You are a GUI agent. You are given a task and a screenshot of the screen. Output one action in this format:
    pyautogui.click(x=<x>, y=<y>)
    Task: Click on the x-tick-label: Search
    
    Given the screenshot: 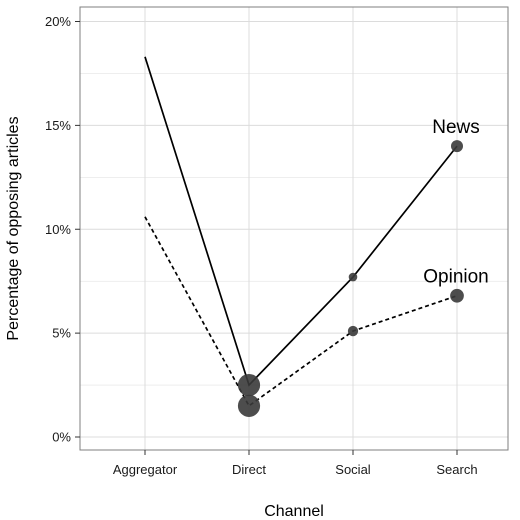 What is the action you would take?
    pyautogui.click(x=456, y=469)
    